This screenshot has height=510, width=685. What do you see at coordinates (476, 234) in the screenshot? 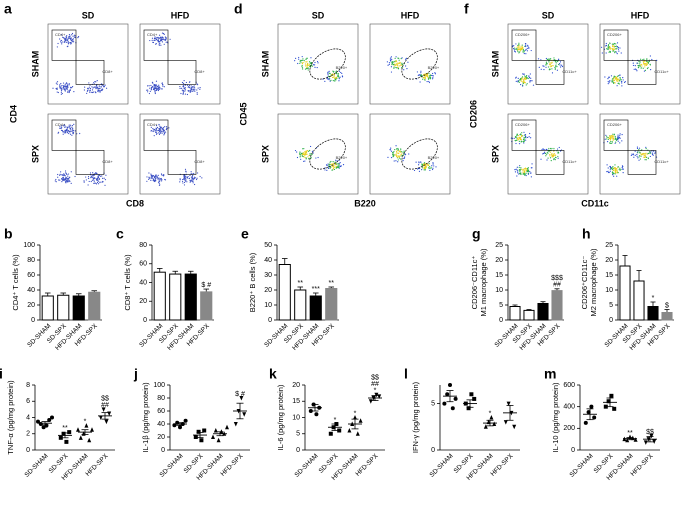
I see `panel-letter: g` at bounding box center [476, 234].